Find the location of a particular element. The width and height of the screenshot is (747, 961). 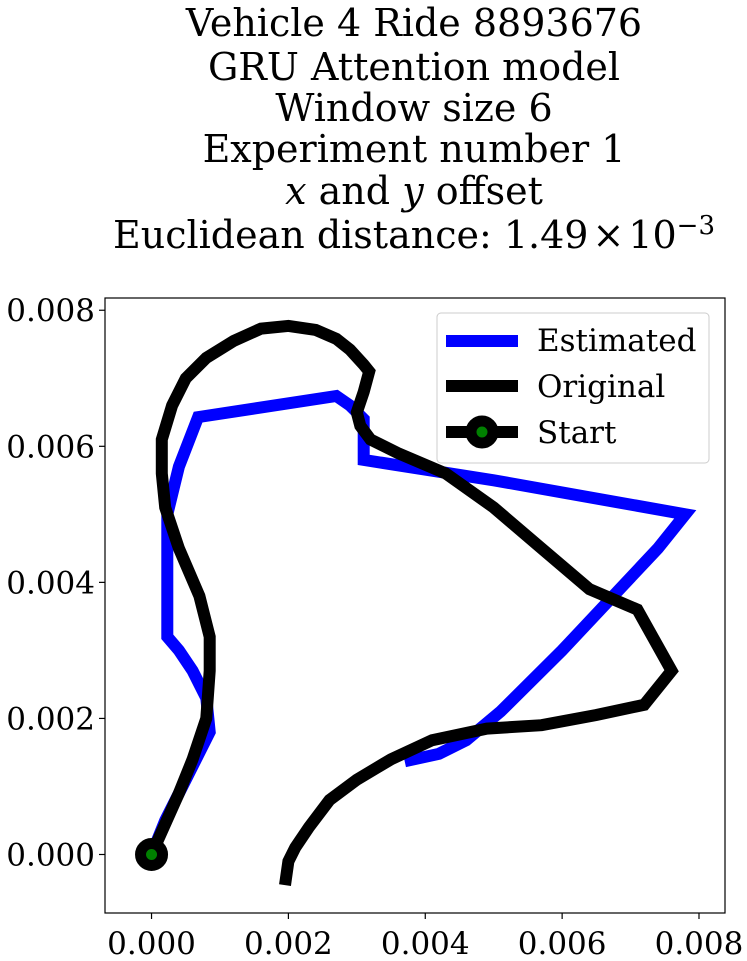

legend: Estimated Original Start is located at coordinates (573, 388).